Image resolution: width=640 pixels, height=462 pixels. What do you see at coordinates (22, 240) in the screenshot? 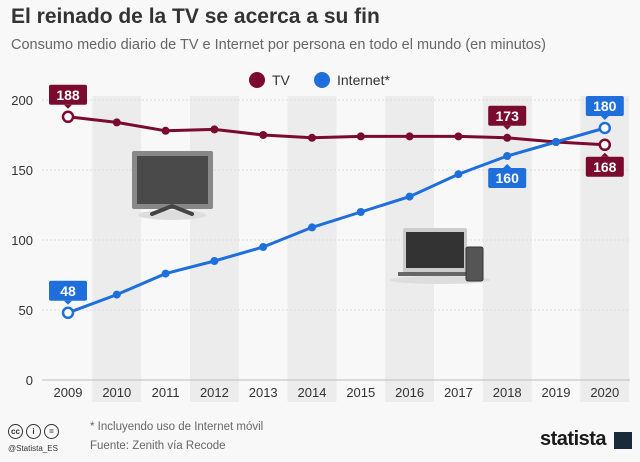
I see `y-tick-label: 100` at bounding box center [22, 240].